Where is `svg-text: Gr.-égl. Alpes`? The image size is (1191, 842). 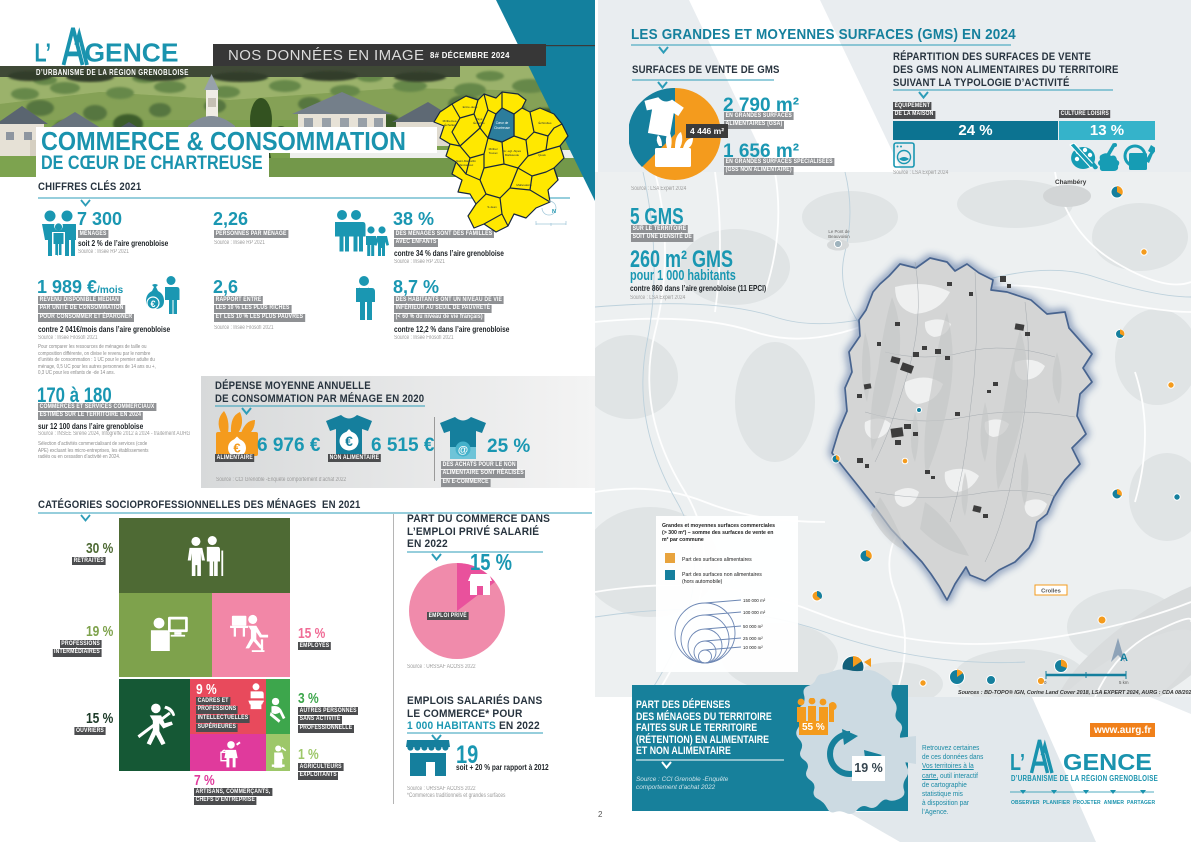 svg-text: Gr.-égl. Alpes is located at coordinates (512, 151).